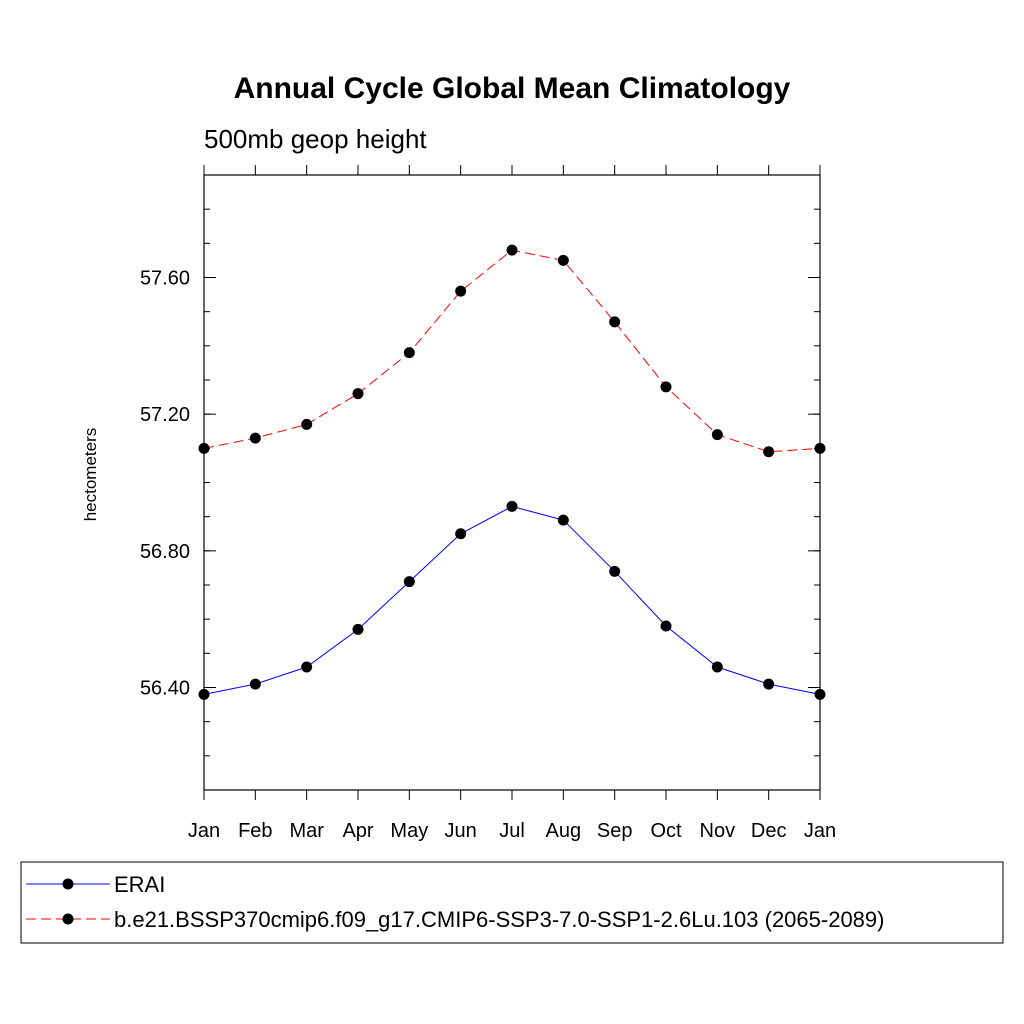  Describe the element at coordinates (769, 831) in the screenshot. I see `x-tick-label: Dec` at that location.